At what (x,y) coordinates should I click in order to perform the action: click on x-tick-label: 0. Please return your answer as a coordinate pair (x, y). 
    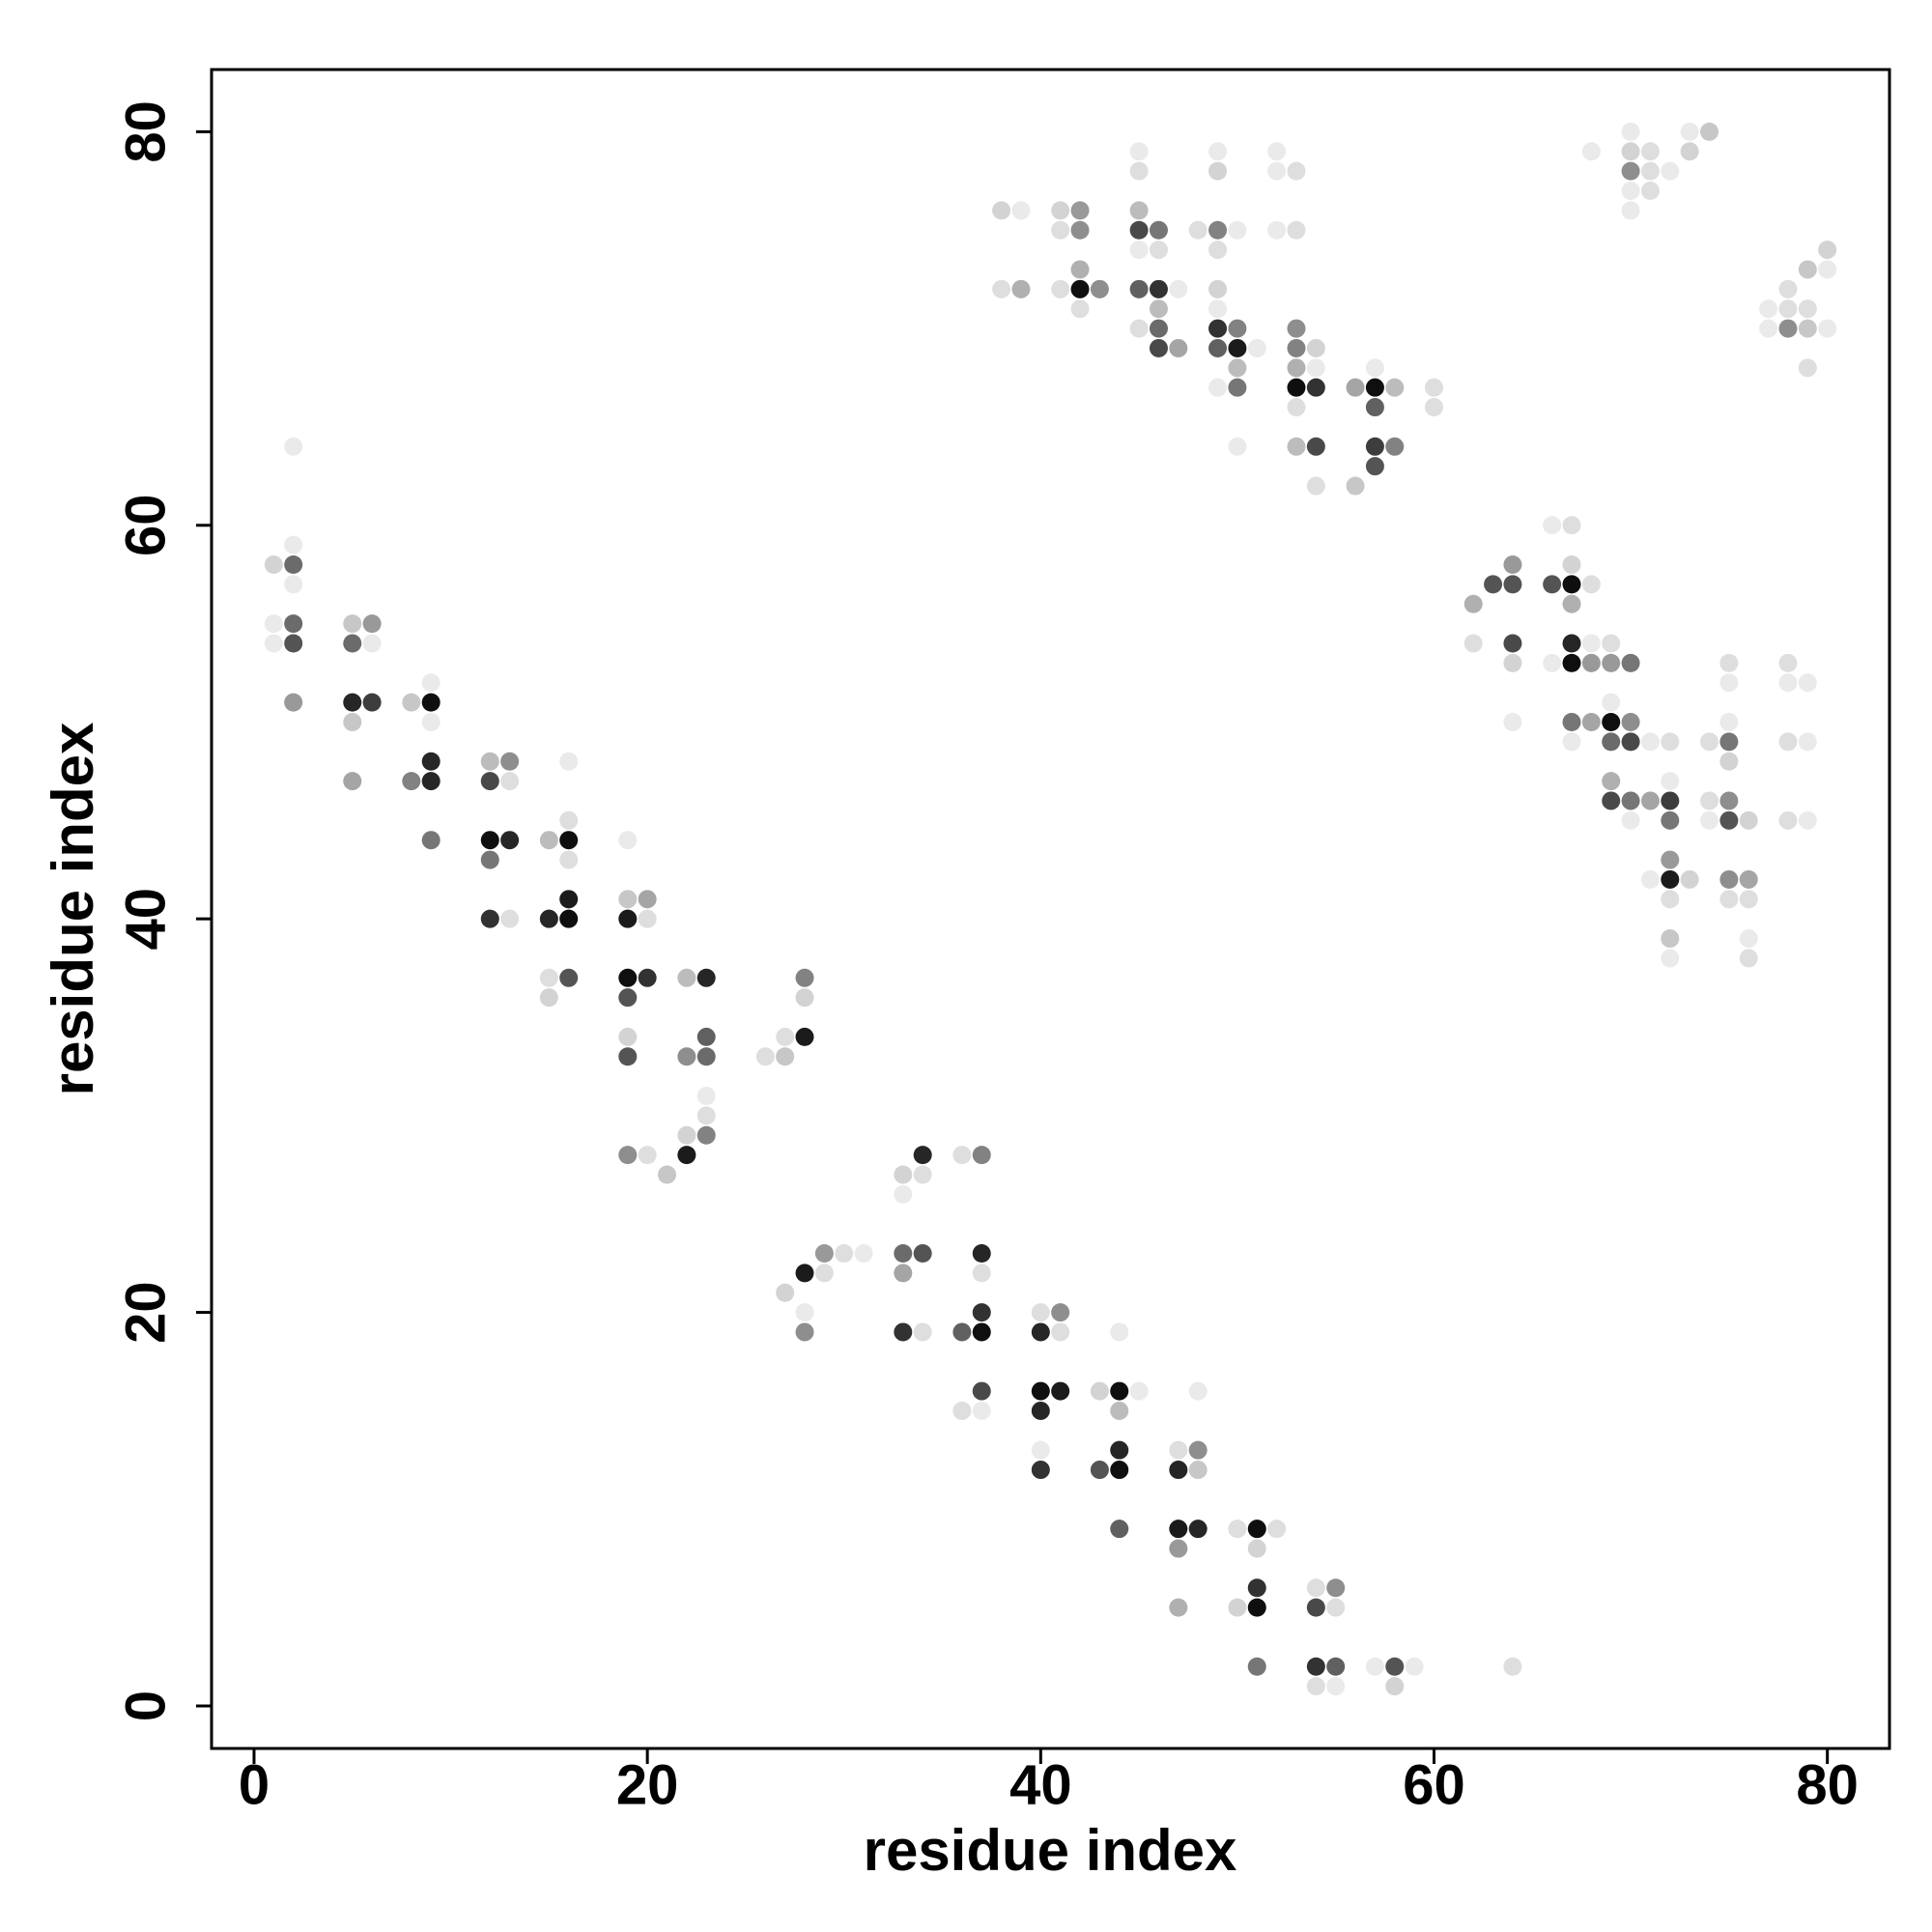
    Looking at the image, I should click on (254, 1784).